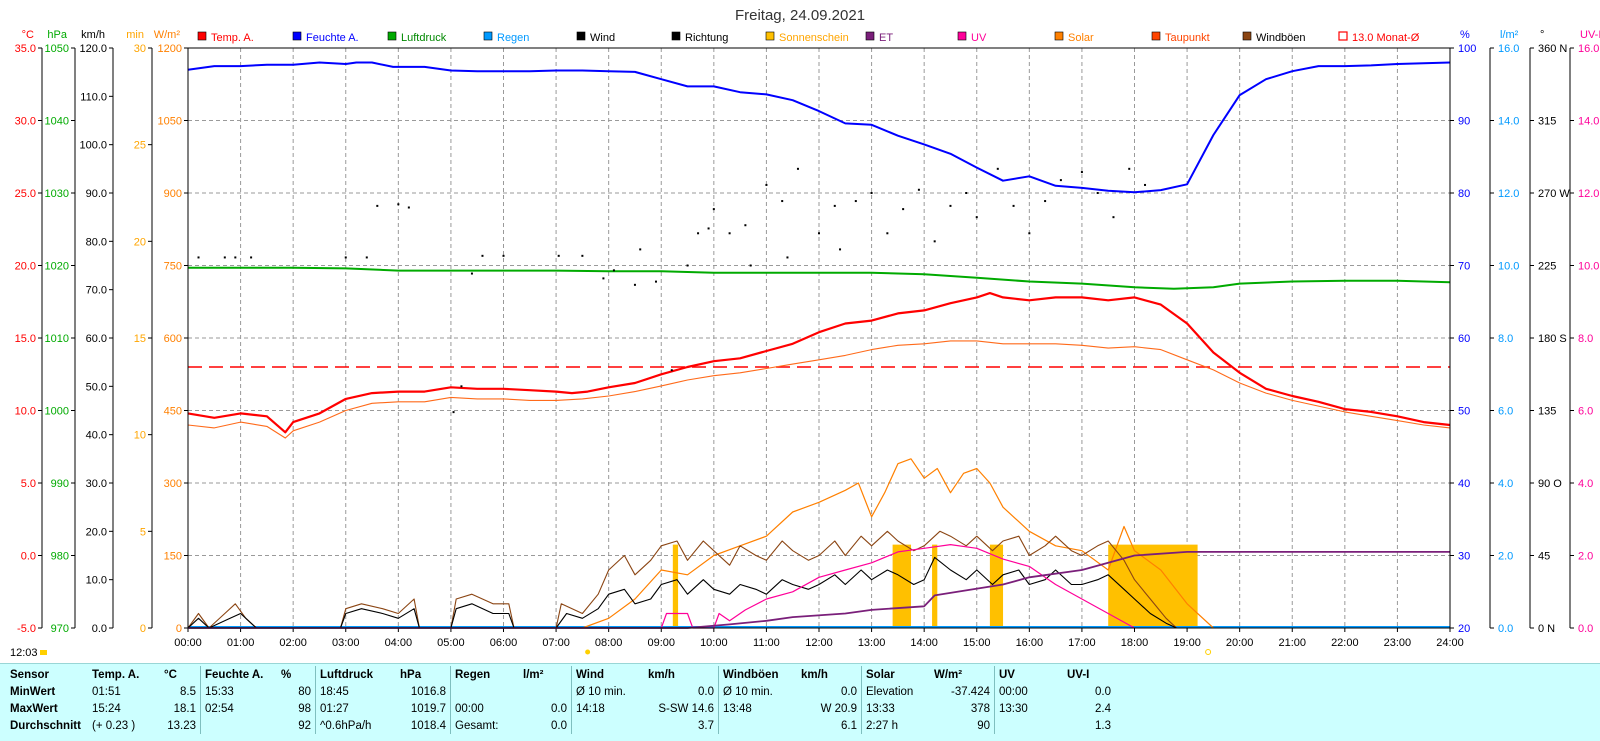  Describe the element at coordinates (60, 629) in the screenshot. I see `y-tick-label-pressure: 970` at that location.